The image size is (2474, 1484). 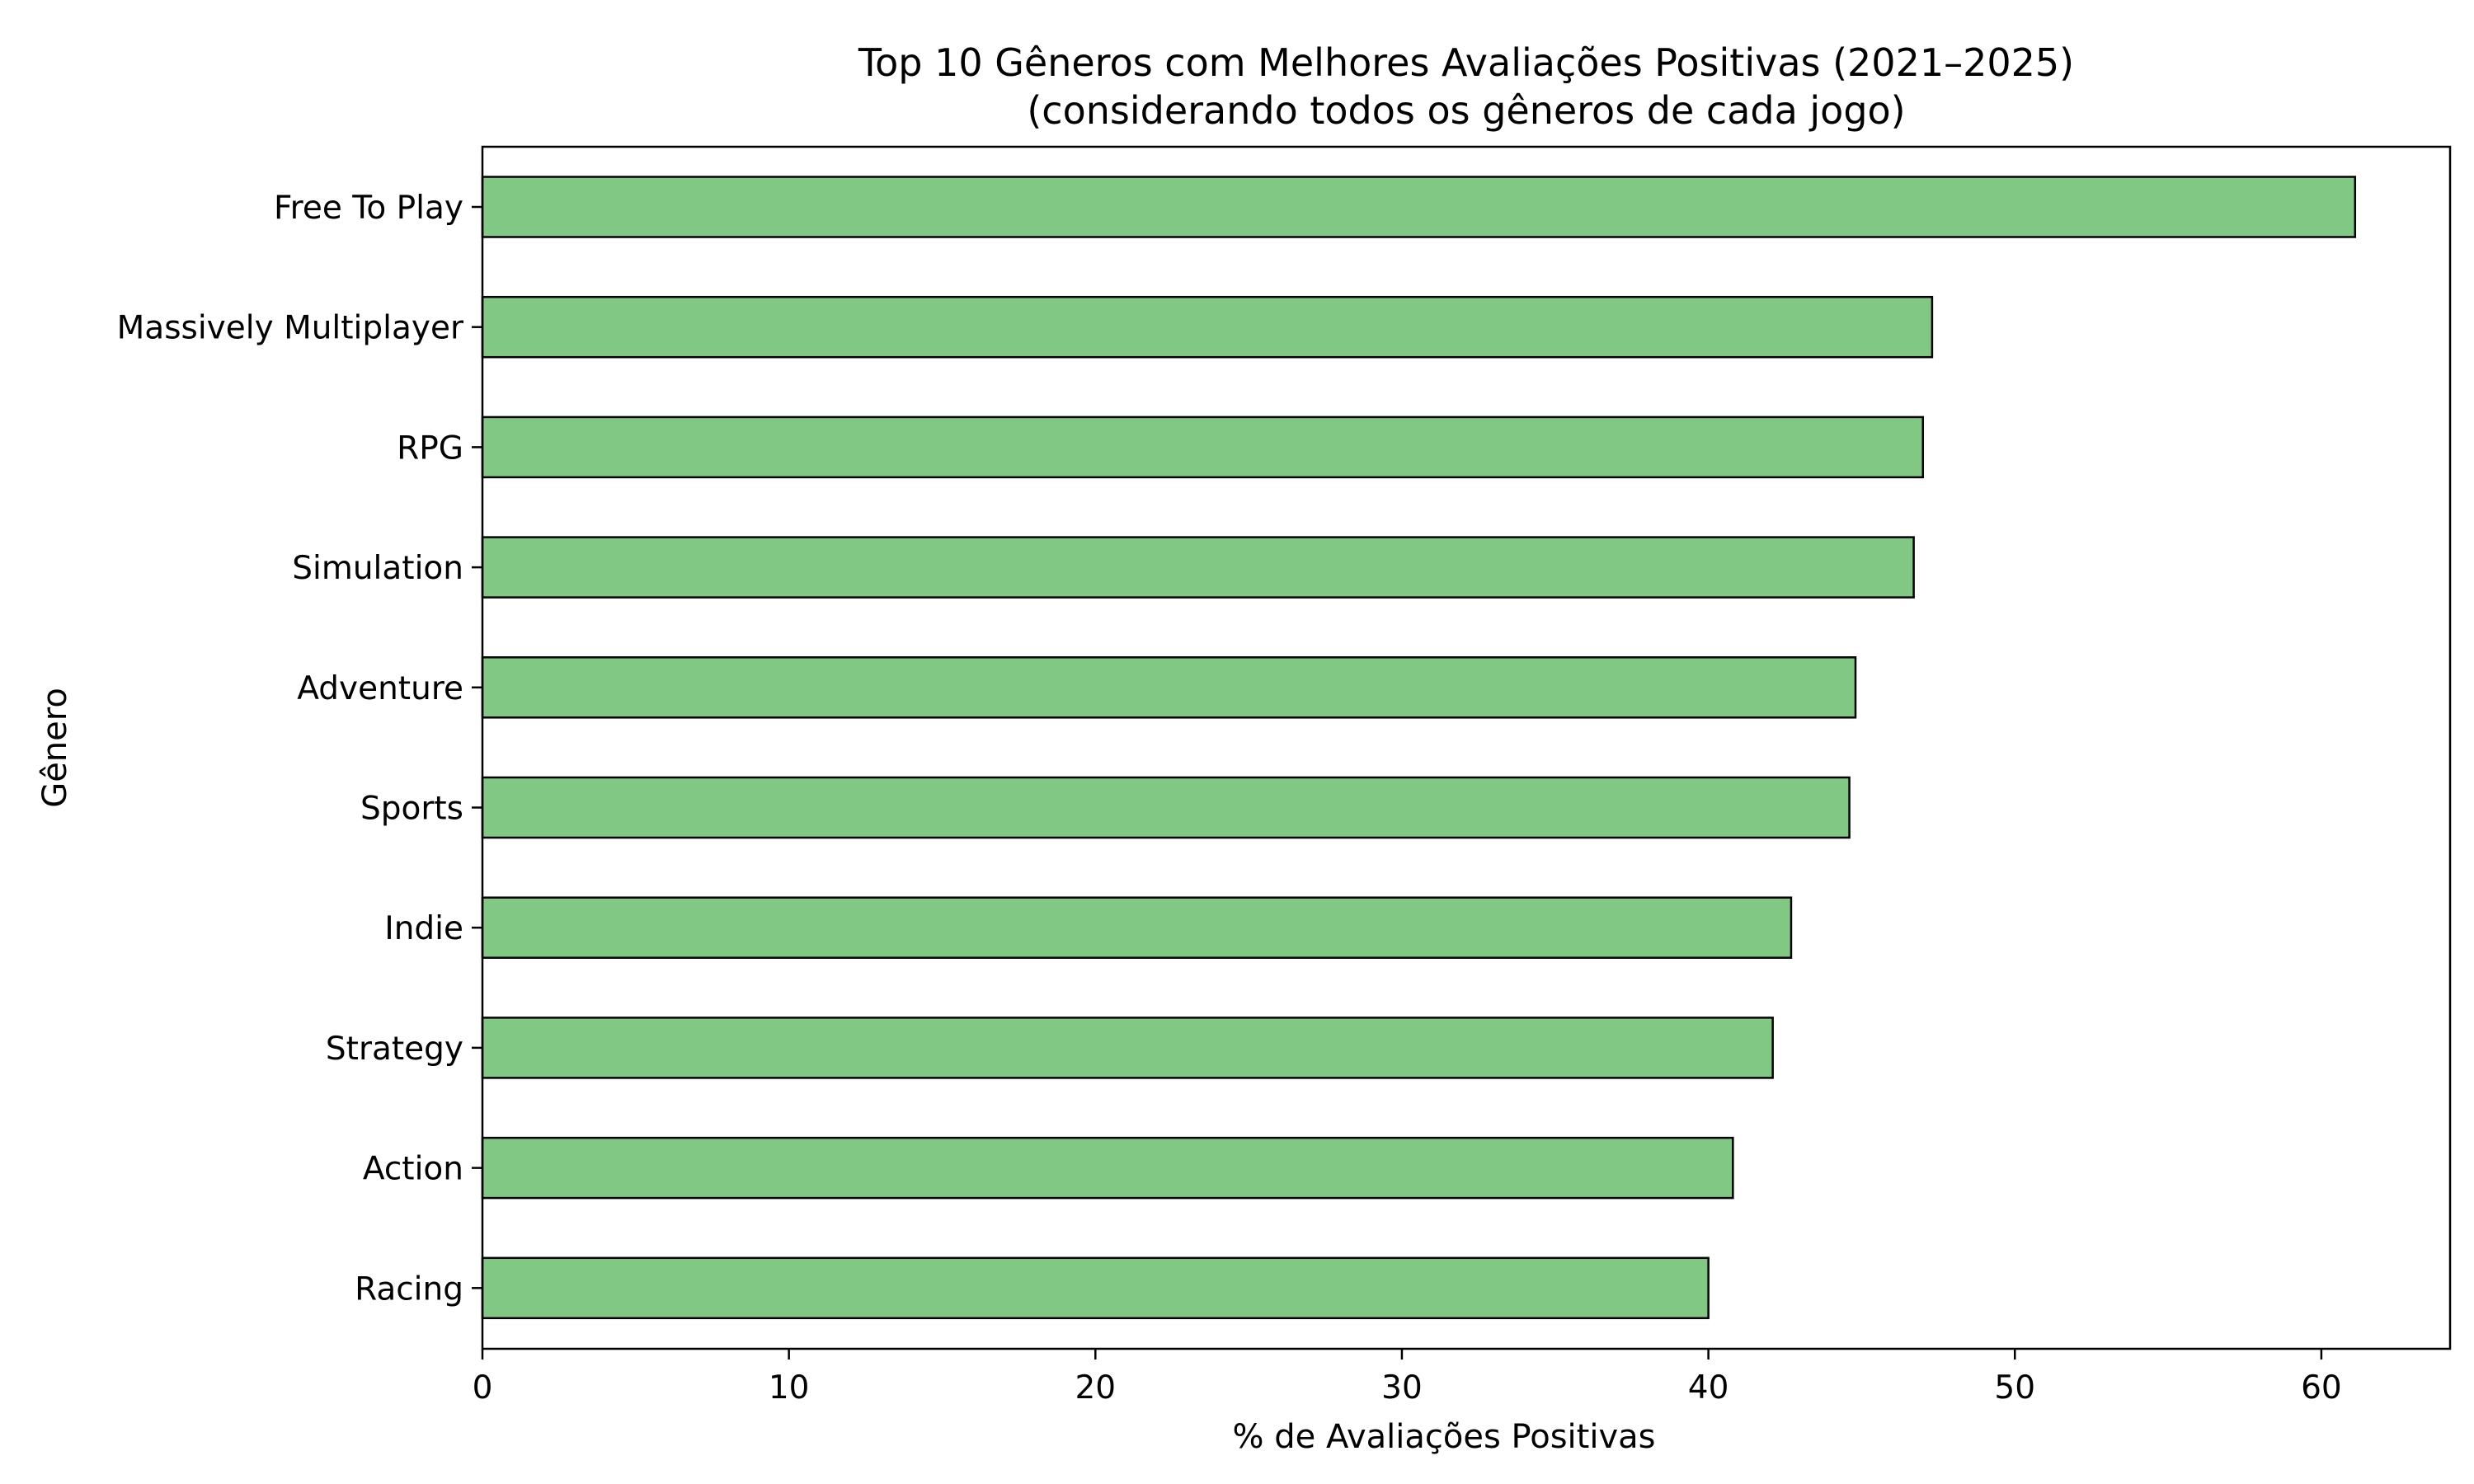 What do you see at coordinates (55, 748) in the screenshot?
I see `y-axis-label: Gênero` at bounding box center [55, 748].